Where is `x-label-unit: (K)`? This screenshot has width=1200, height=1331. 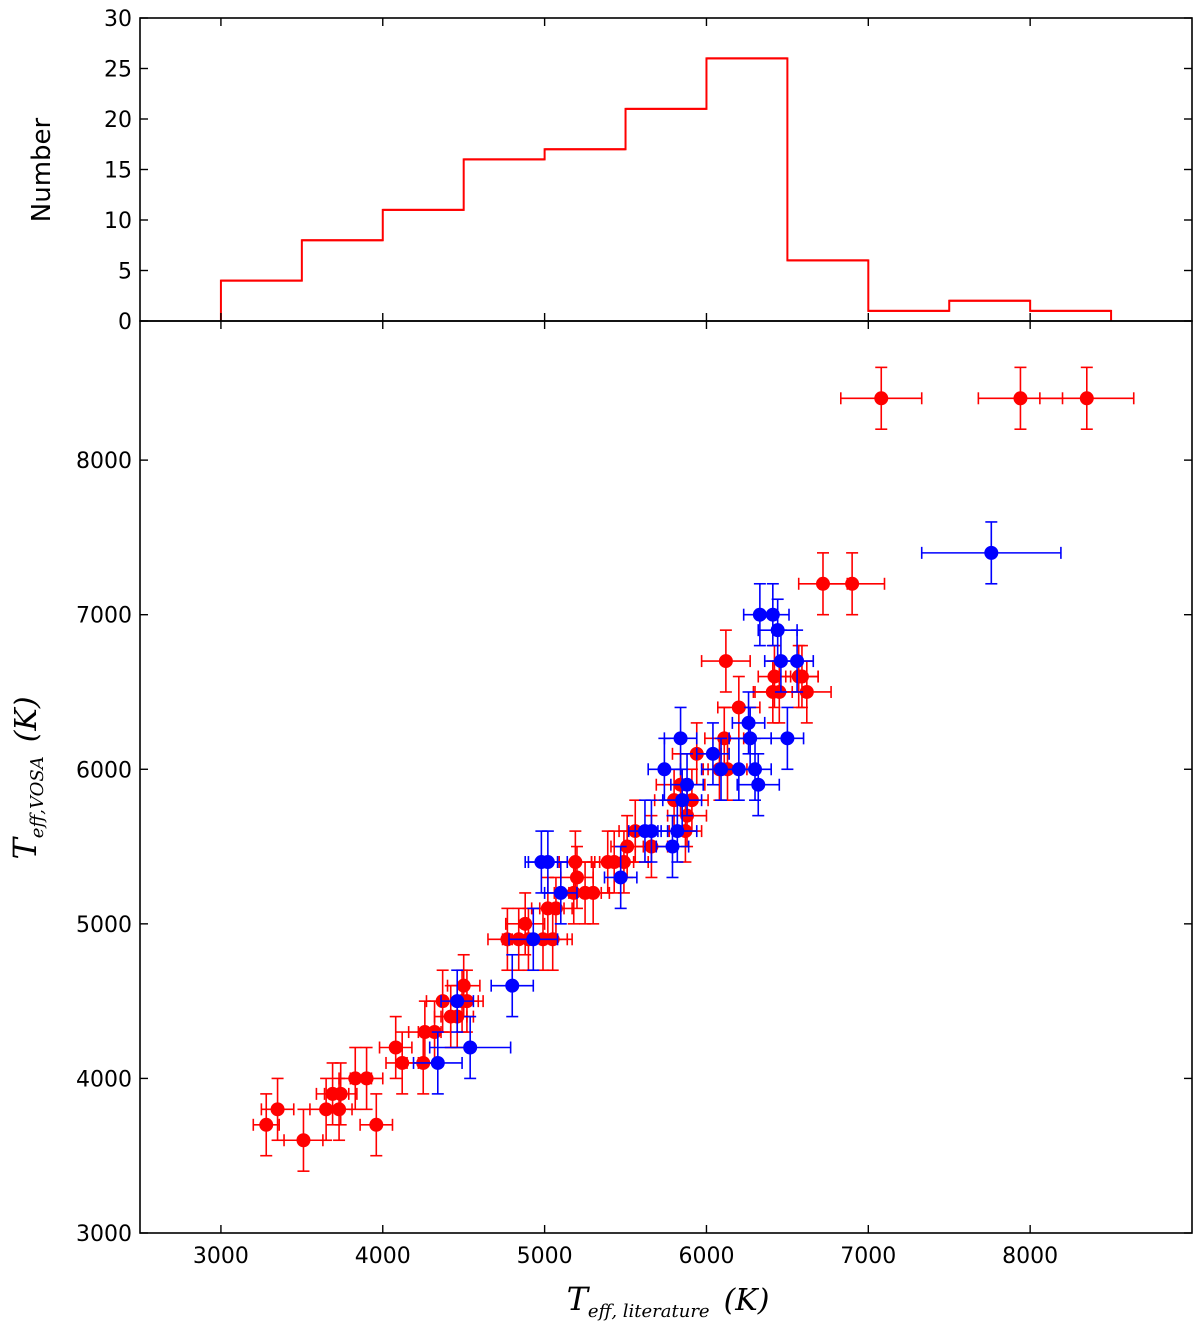
x-label-unit: (K) is located at coordinates (747, 1300).